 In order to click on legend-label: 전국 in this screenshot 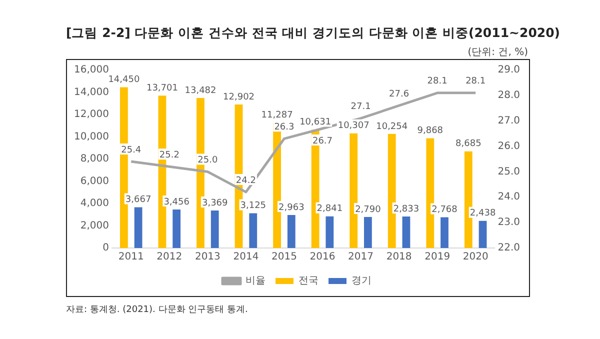, I will do `click(308, 281)`.